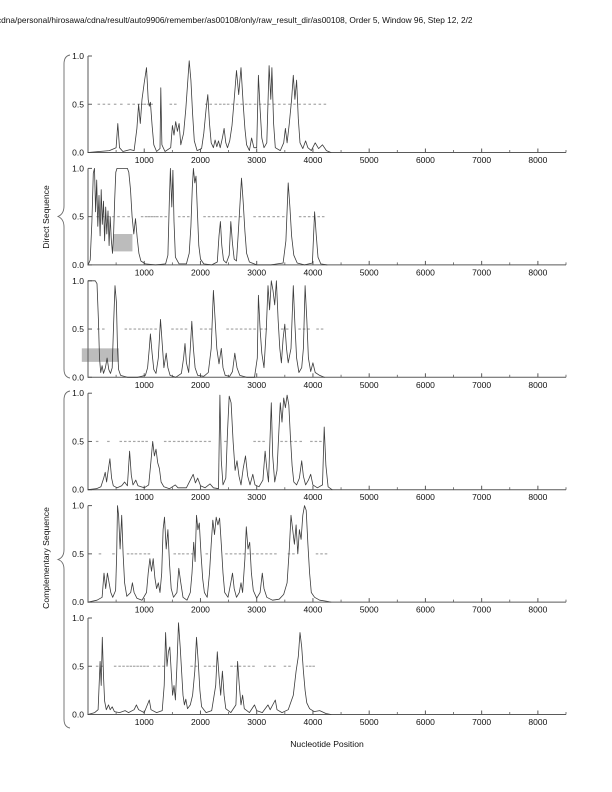 Image resolution: width=612 pixels, height=792 pixels. Describe the element at coordinates (78, 441) in the screenshot. I see `y-tick-label: 0.5` at that location.